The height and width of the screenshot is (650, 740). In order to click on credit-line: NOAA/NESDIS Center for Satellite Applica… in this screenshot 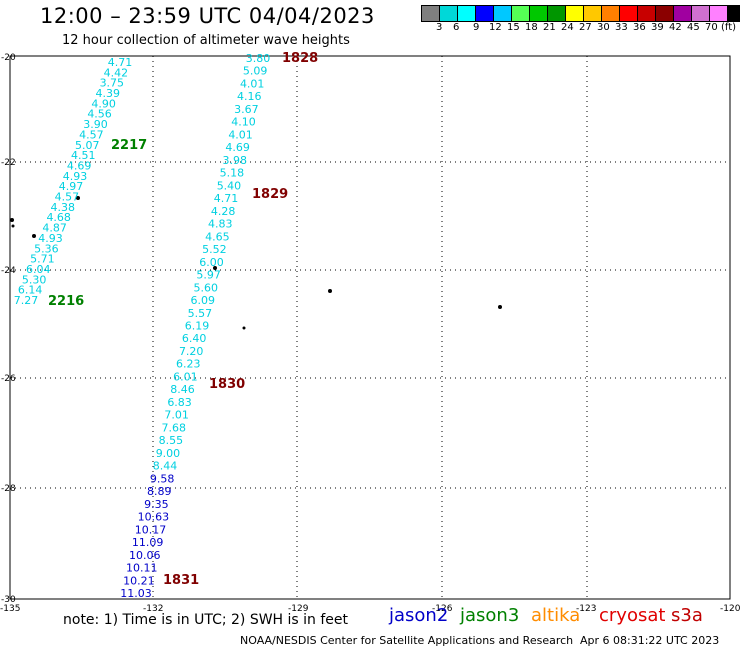, I will do `click(407, 640)`.